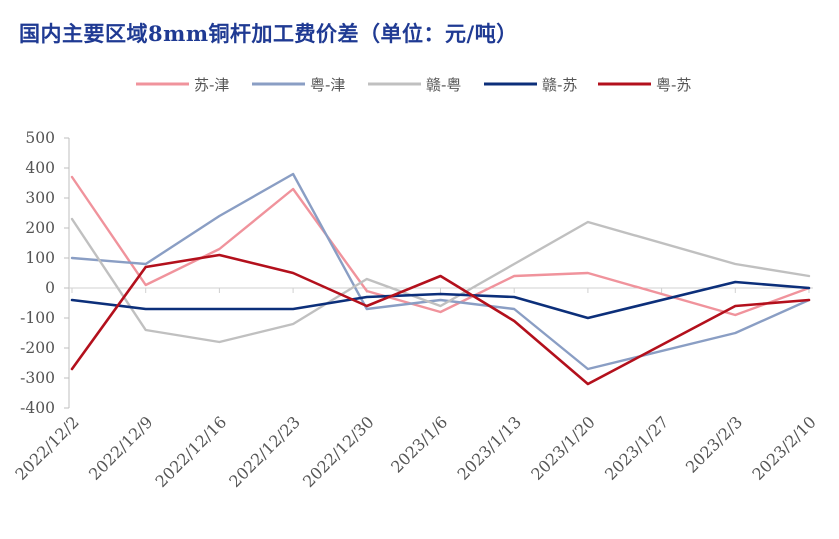 The image size is (839, 539). Describe the element at coordinates (338, 451) in the screenshot. I see `x-tick-label: 2022/12/30` at that location.